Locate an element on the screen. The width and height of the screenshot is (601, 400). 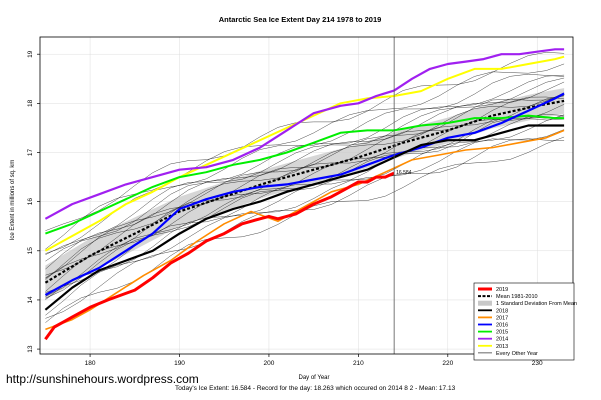
legend-label: 2013 is located at coordinates (502, 347).